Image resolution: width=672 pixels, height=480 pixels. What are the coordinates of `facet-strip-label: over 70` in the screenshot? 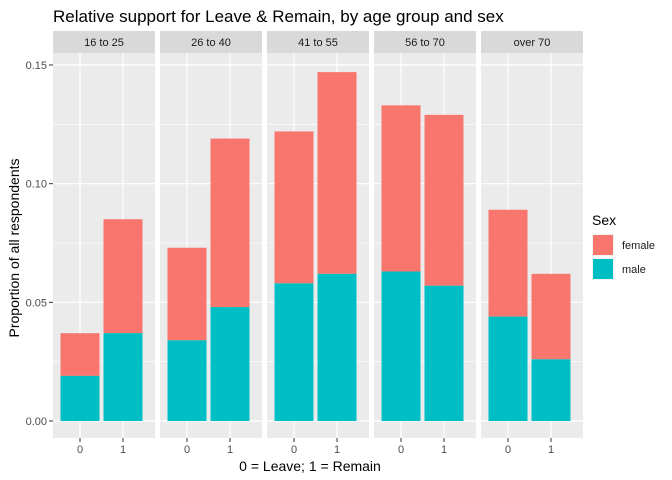 It's located at (532, 43).